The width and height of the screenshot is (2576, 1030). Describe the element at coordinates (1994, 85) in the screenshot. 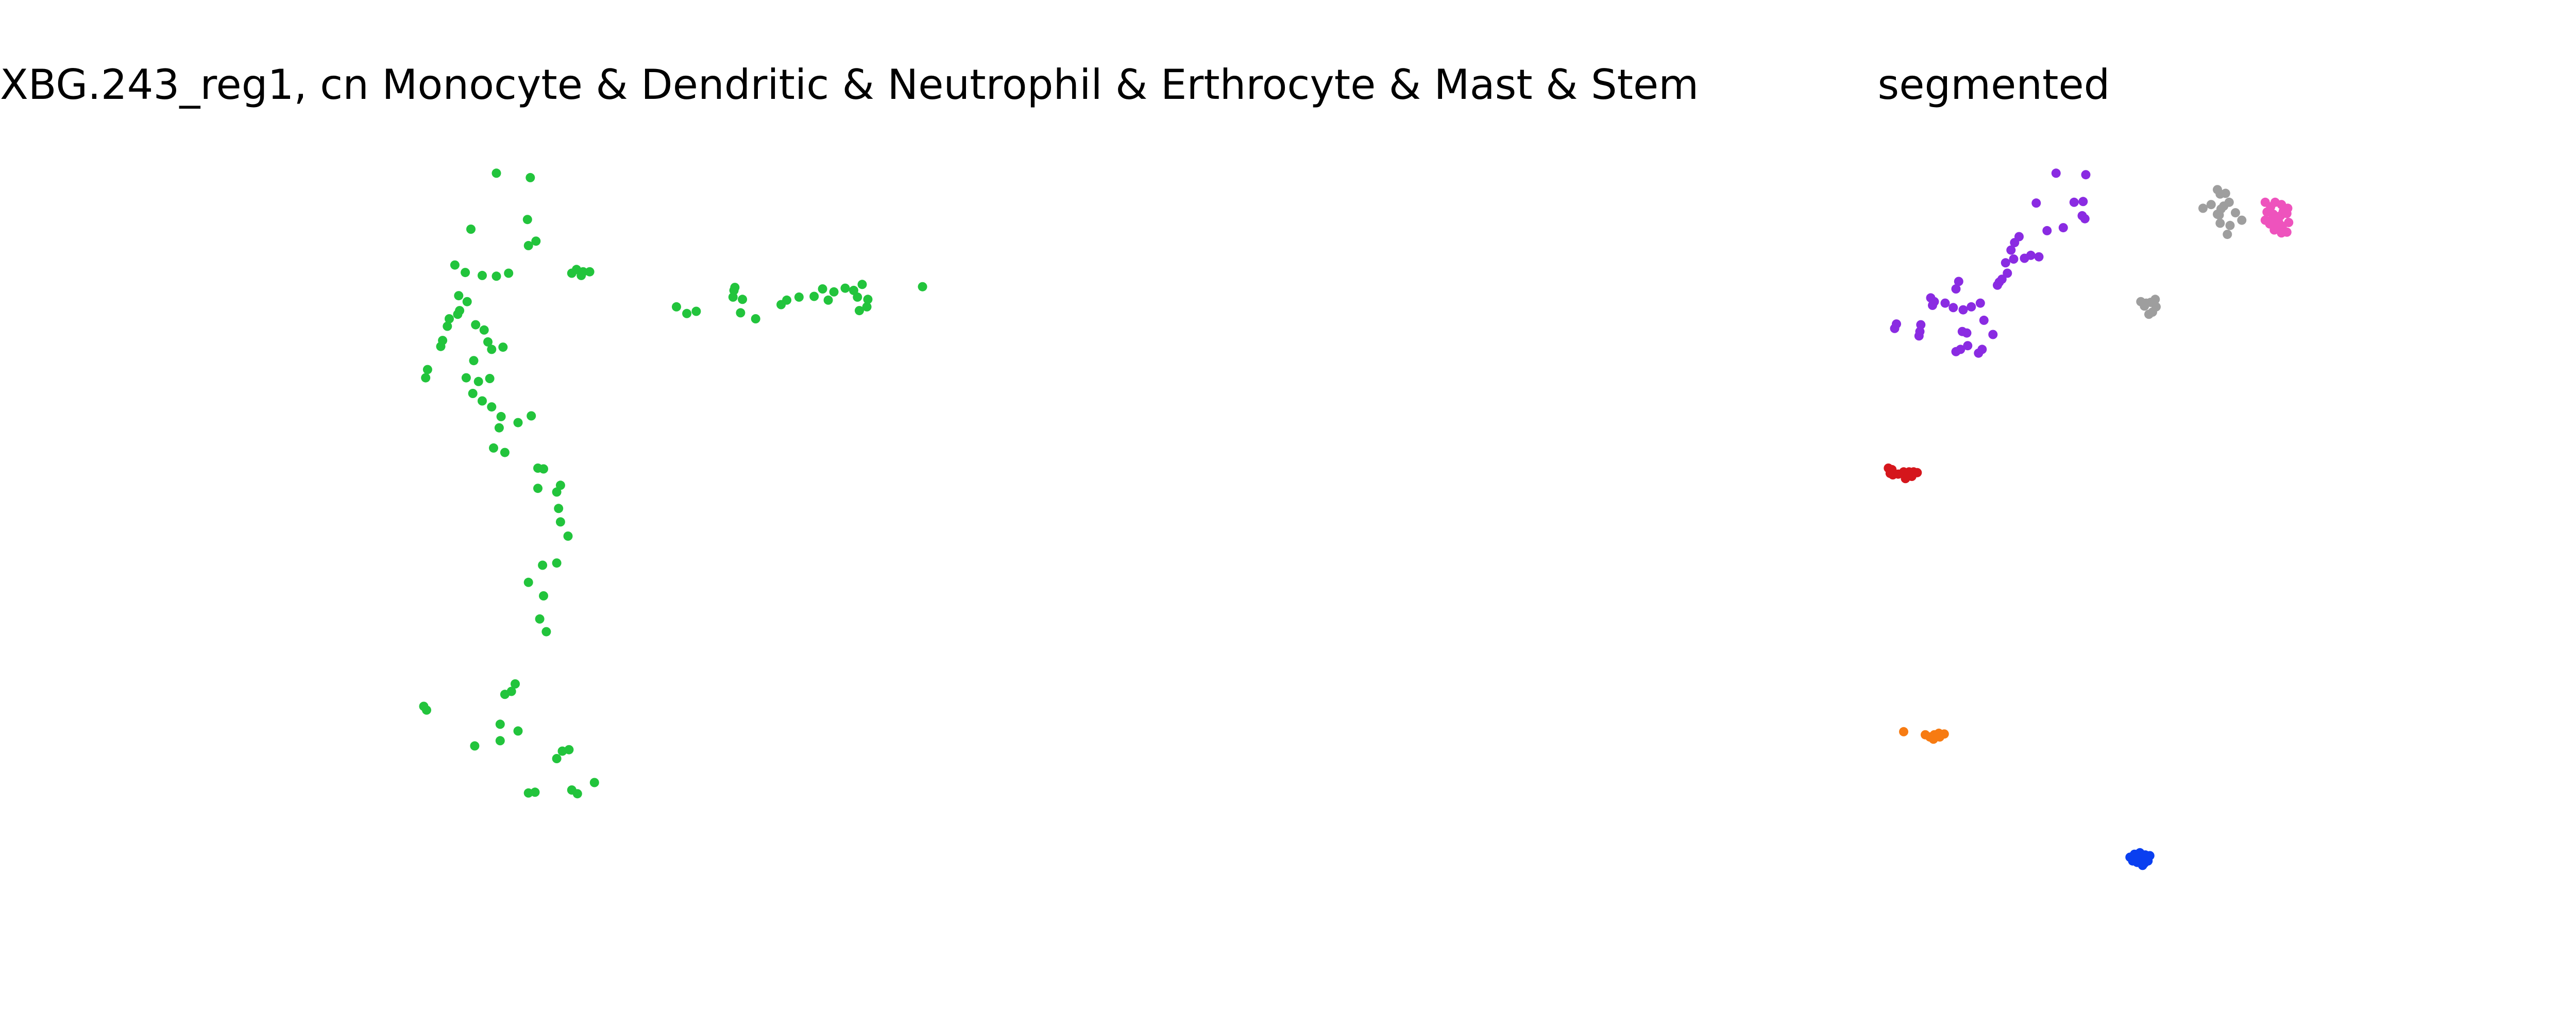

I see `right-panel-title: segmented` at that location.